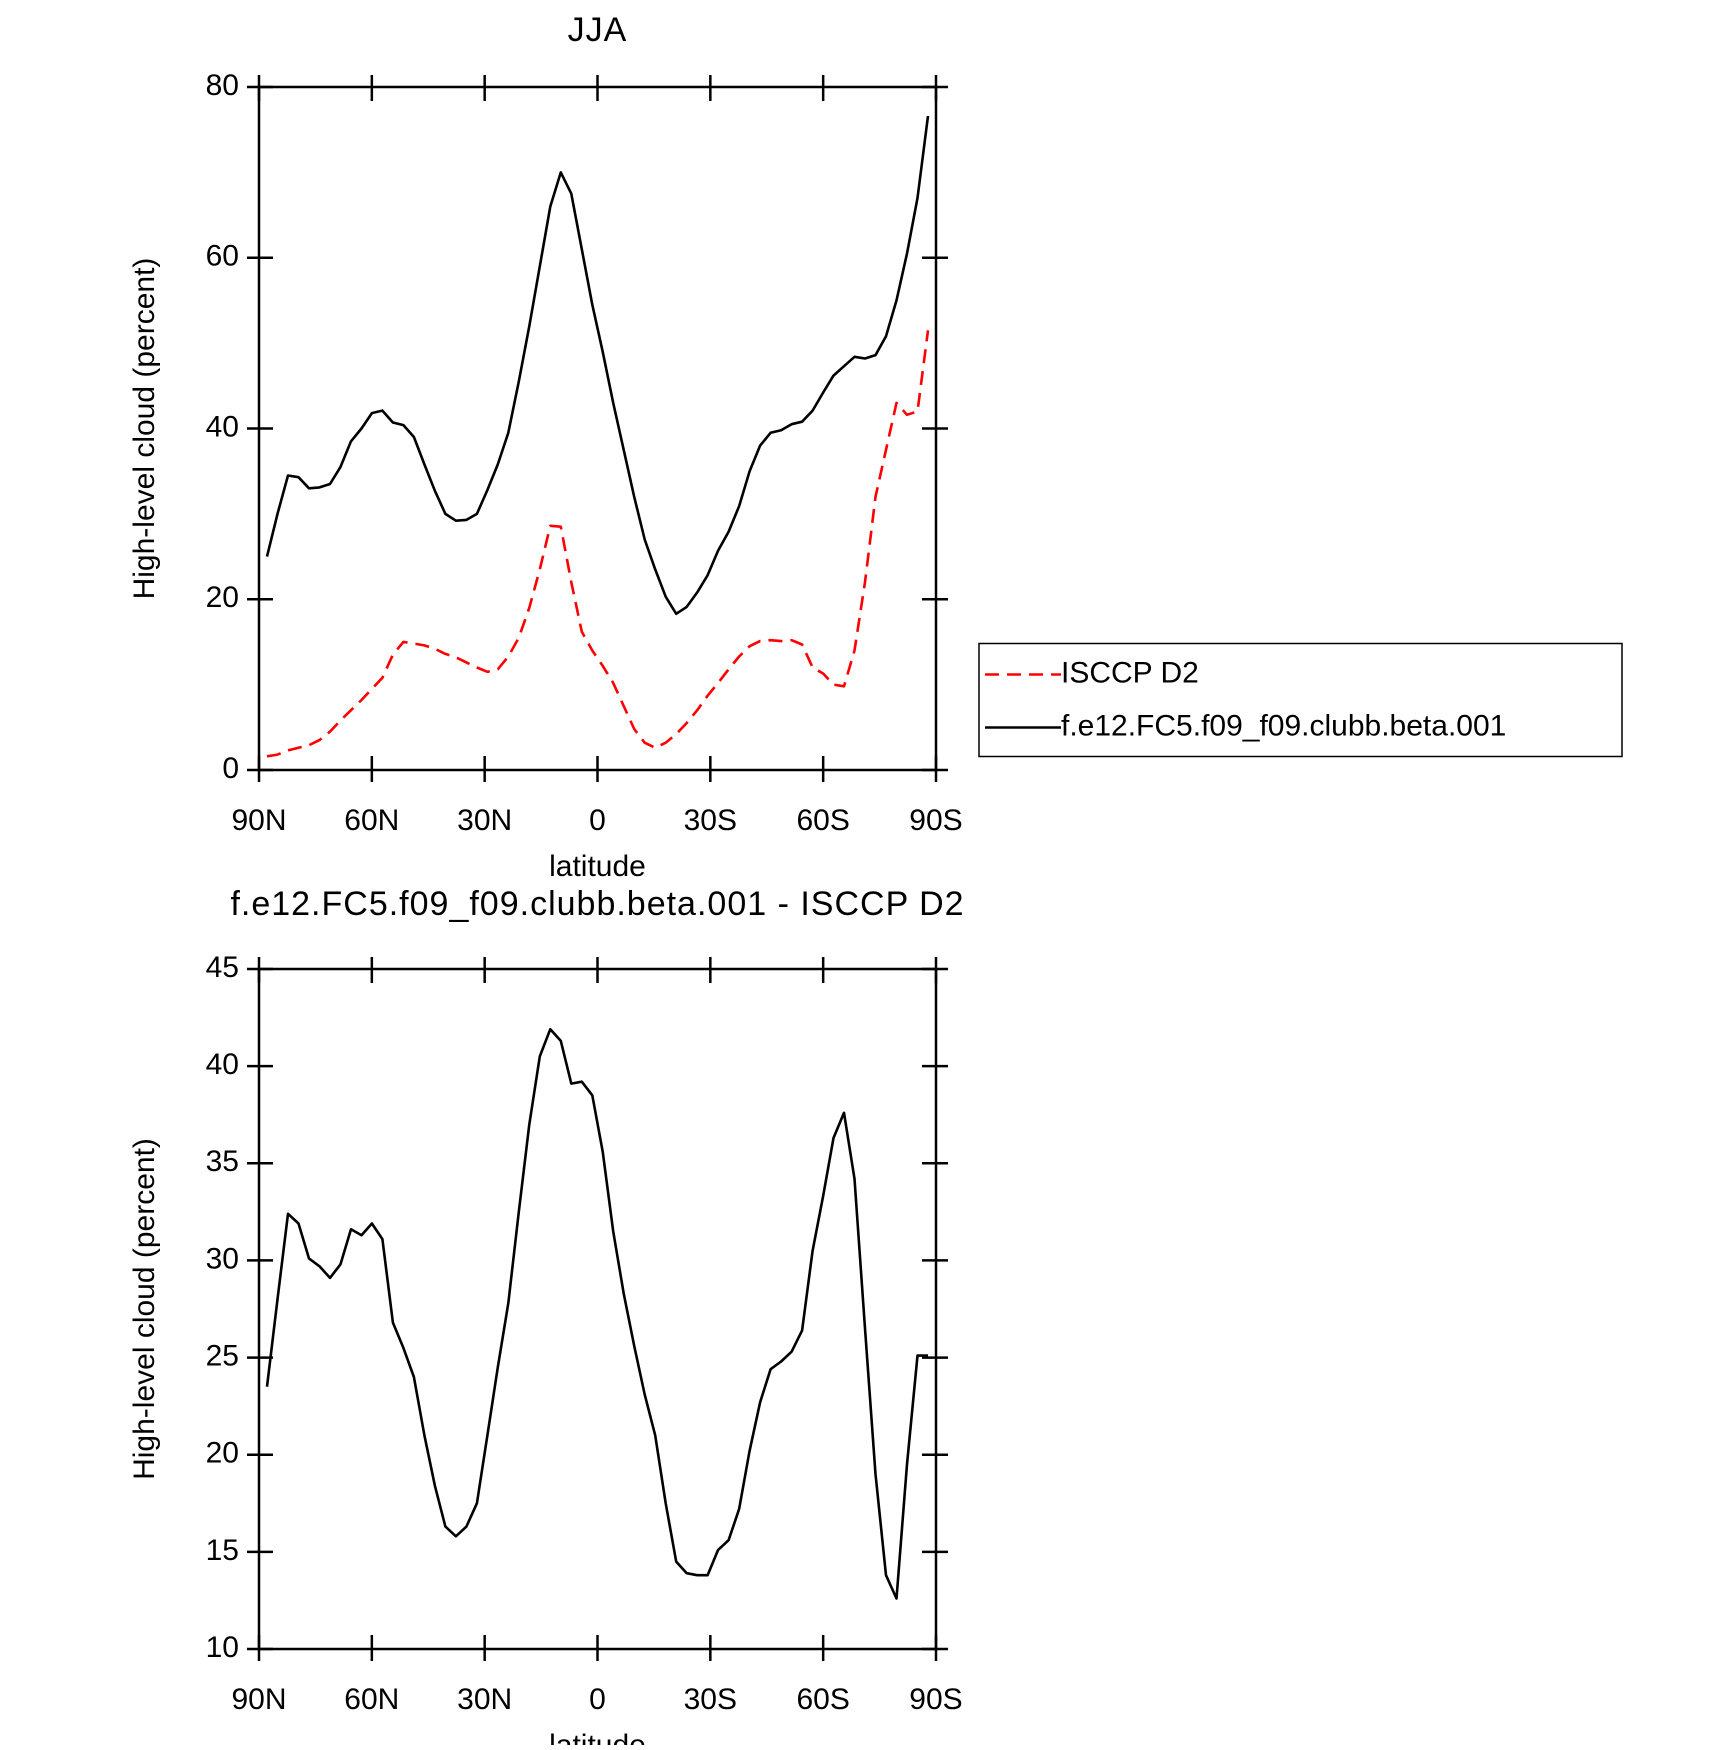 The height and width of the screenshot is (1750, 1710). Describe the element at coordinates (222, 1355) in the screenshot. I see `y-tick-label: 25` at that location.